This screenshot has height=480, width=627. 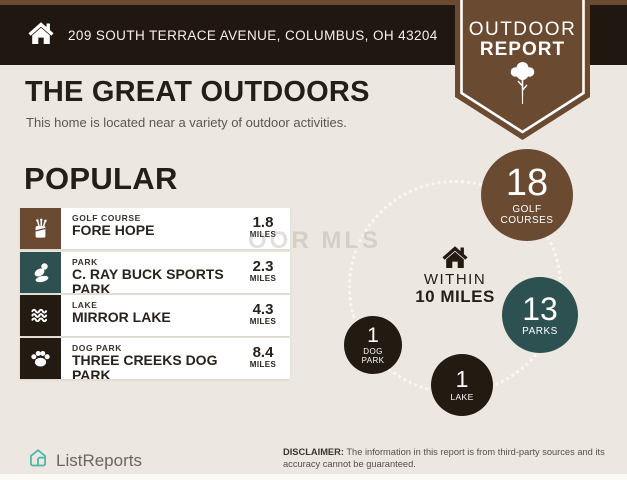 What do you see at coordinates (101, 178) in the screenshot?
I see `popular-section-heading: POPULAR` at bounding box center [101, 178].